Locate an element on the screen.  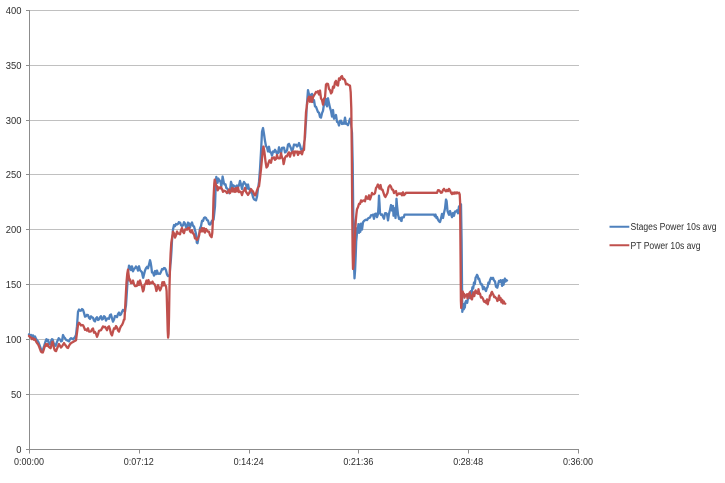
svg-text: 50 is located at coordinates (16, 395).